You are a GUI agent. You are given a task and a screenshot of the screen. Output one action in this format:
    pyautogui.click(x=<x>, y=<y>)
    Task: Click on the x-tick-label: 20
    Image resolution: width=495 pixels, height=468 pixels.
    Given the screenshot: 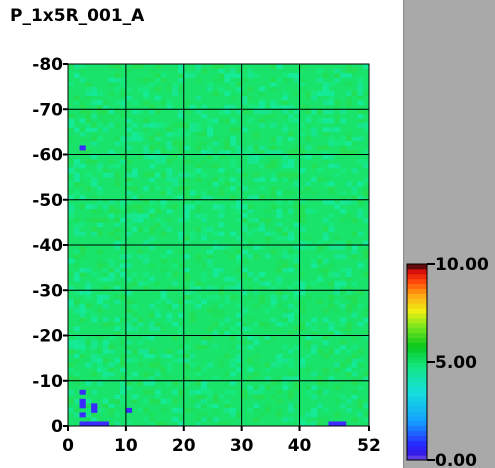 What is the action you would take?
    pyautogui.click(x=184, y=446)
    